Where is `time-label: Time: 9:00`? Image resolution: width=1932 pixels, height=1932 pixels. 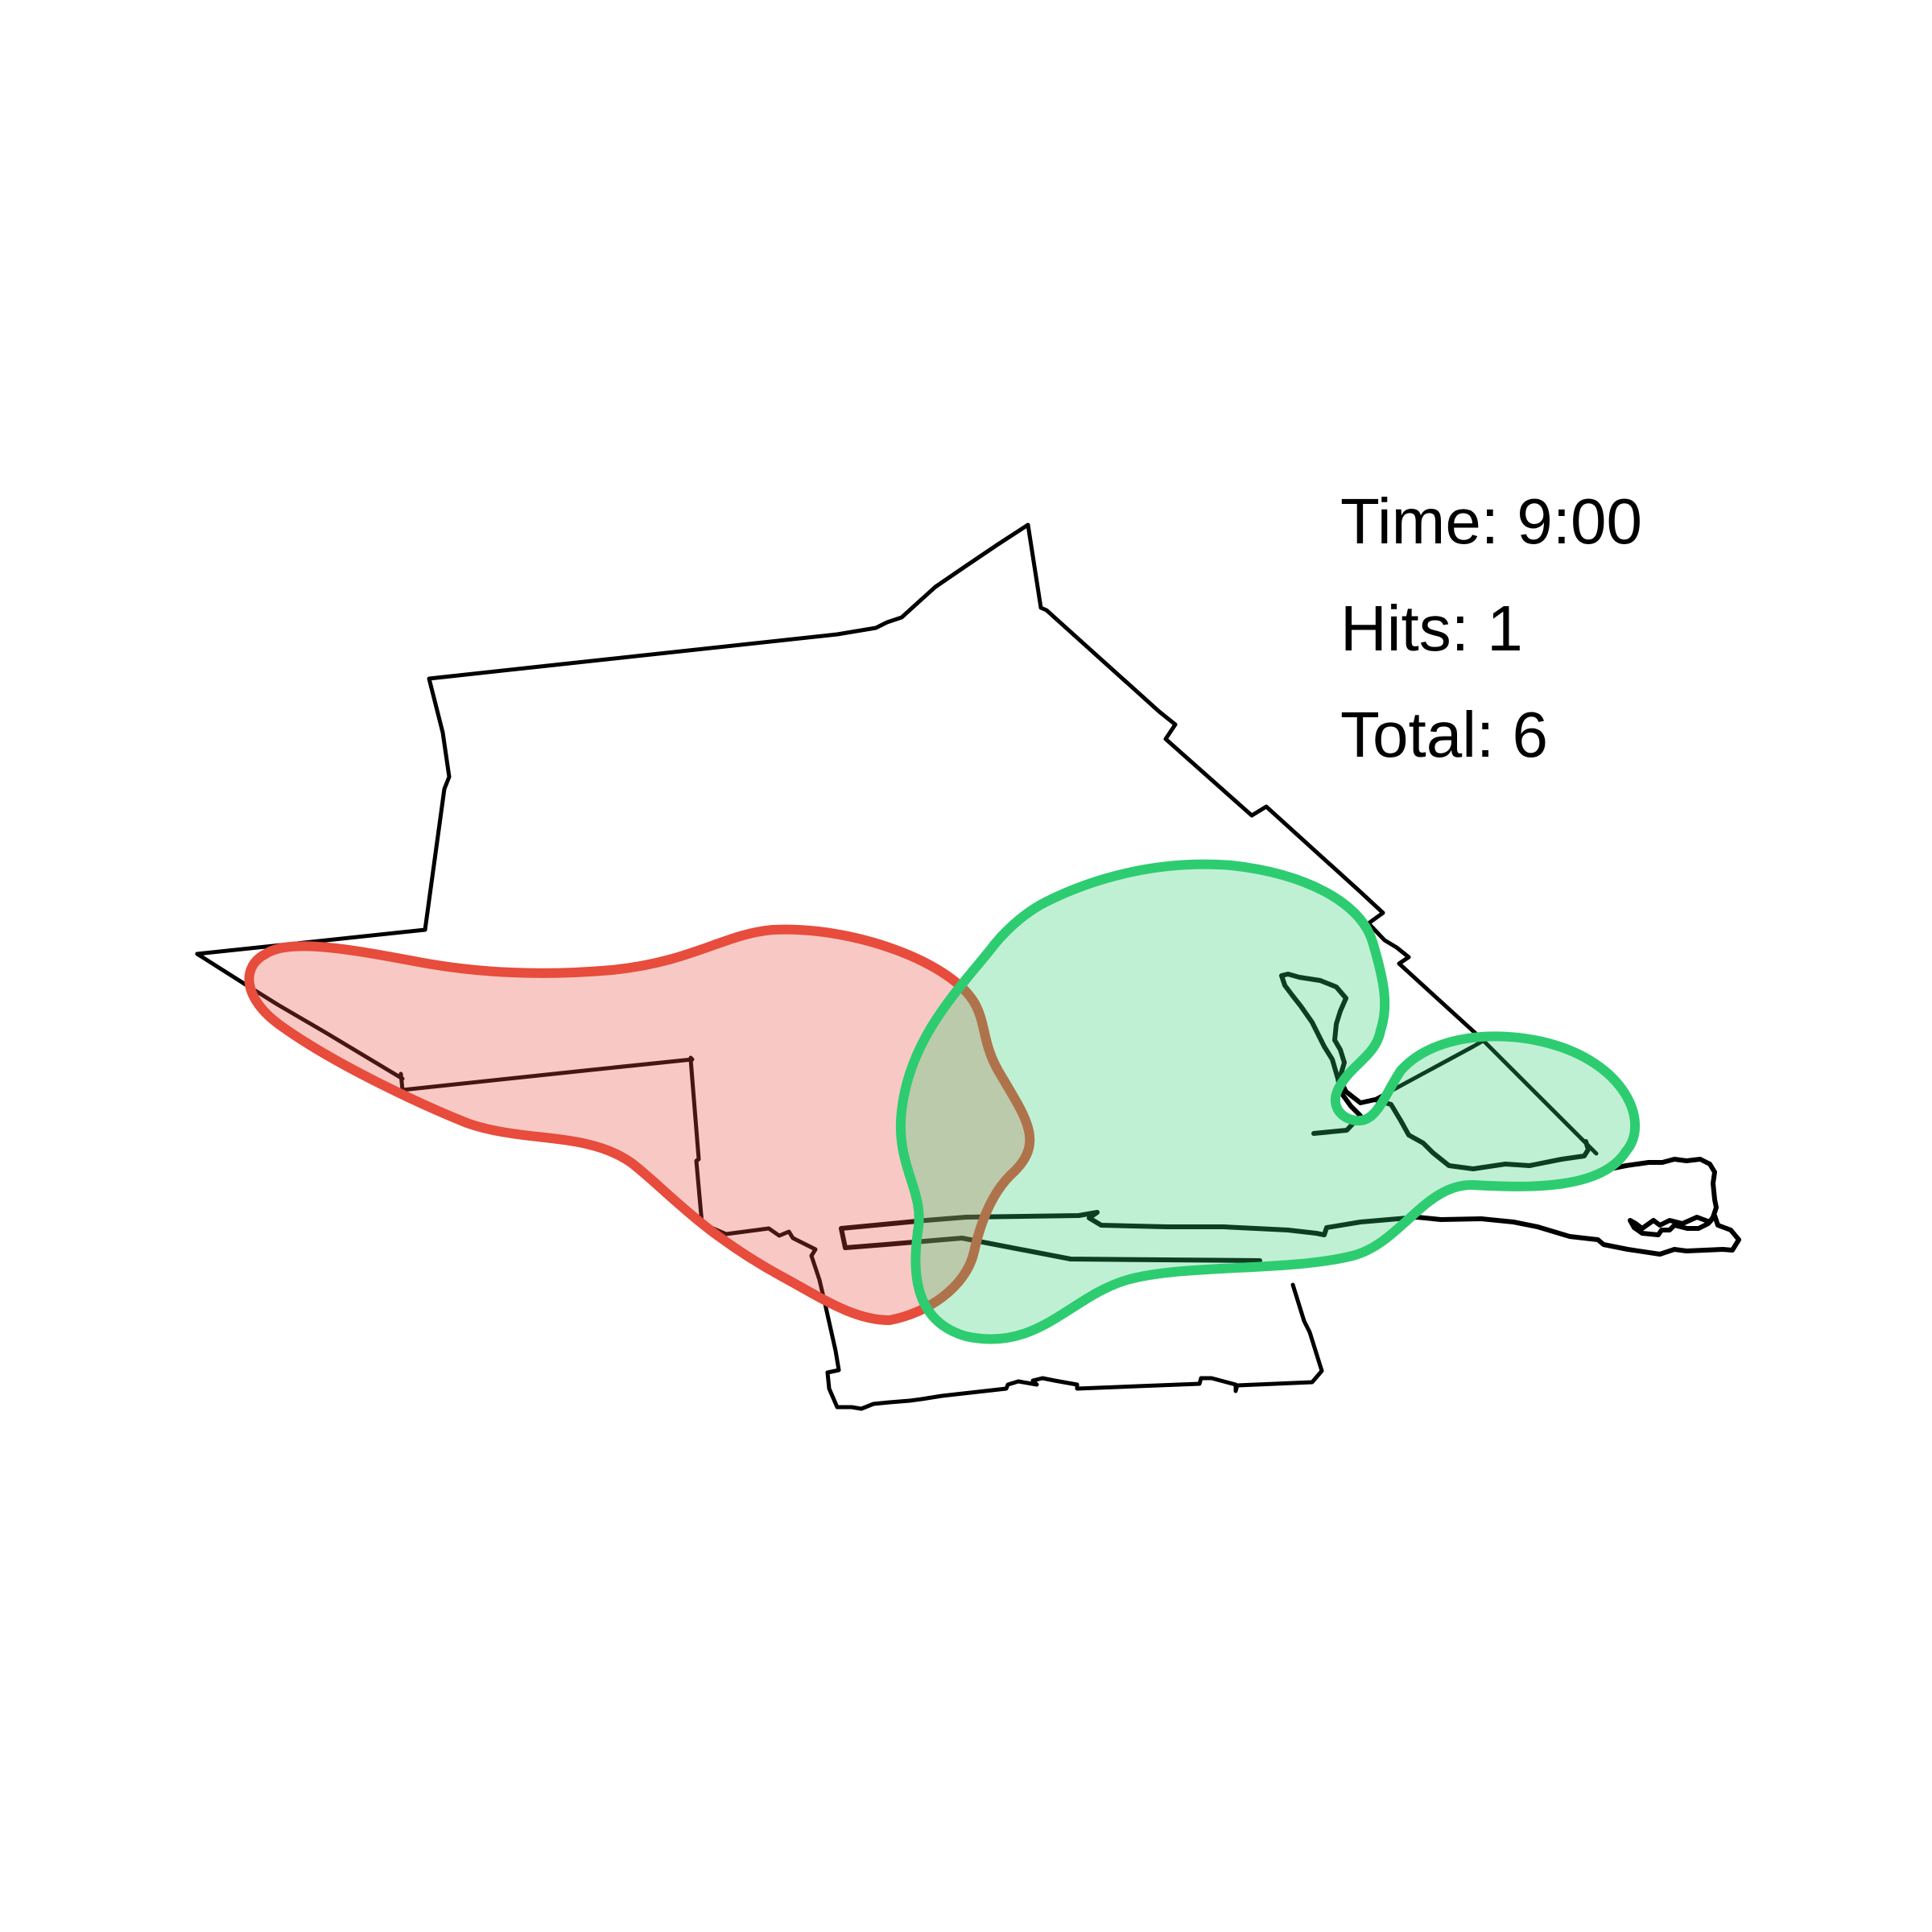 time-label: Time: 9:00 is located at coordinates (1491, 521).